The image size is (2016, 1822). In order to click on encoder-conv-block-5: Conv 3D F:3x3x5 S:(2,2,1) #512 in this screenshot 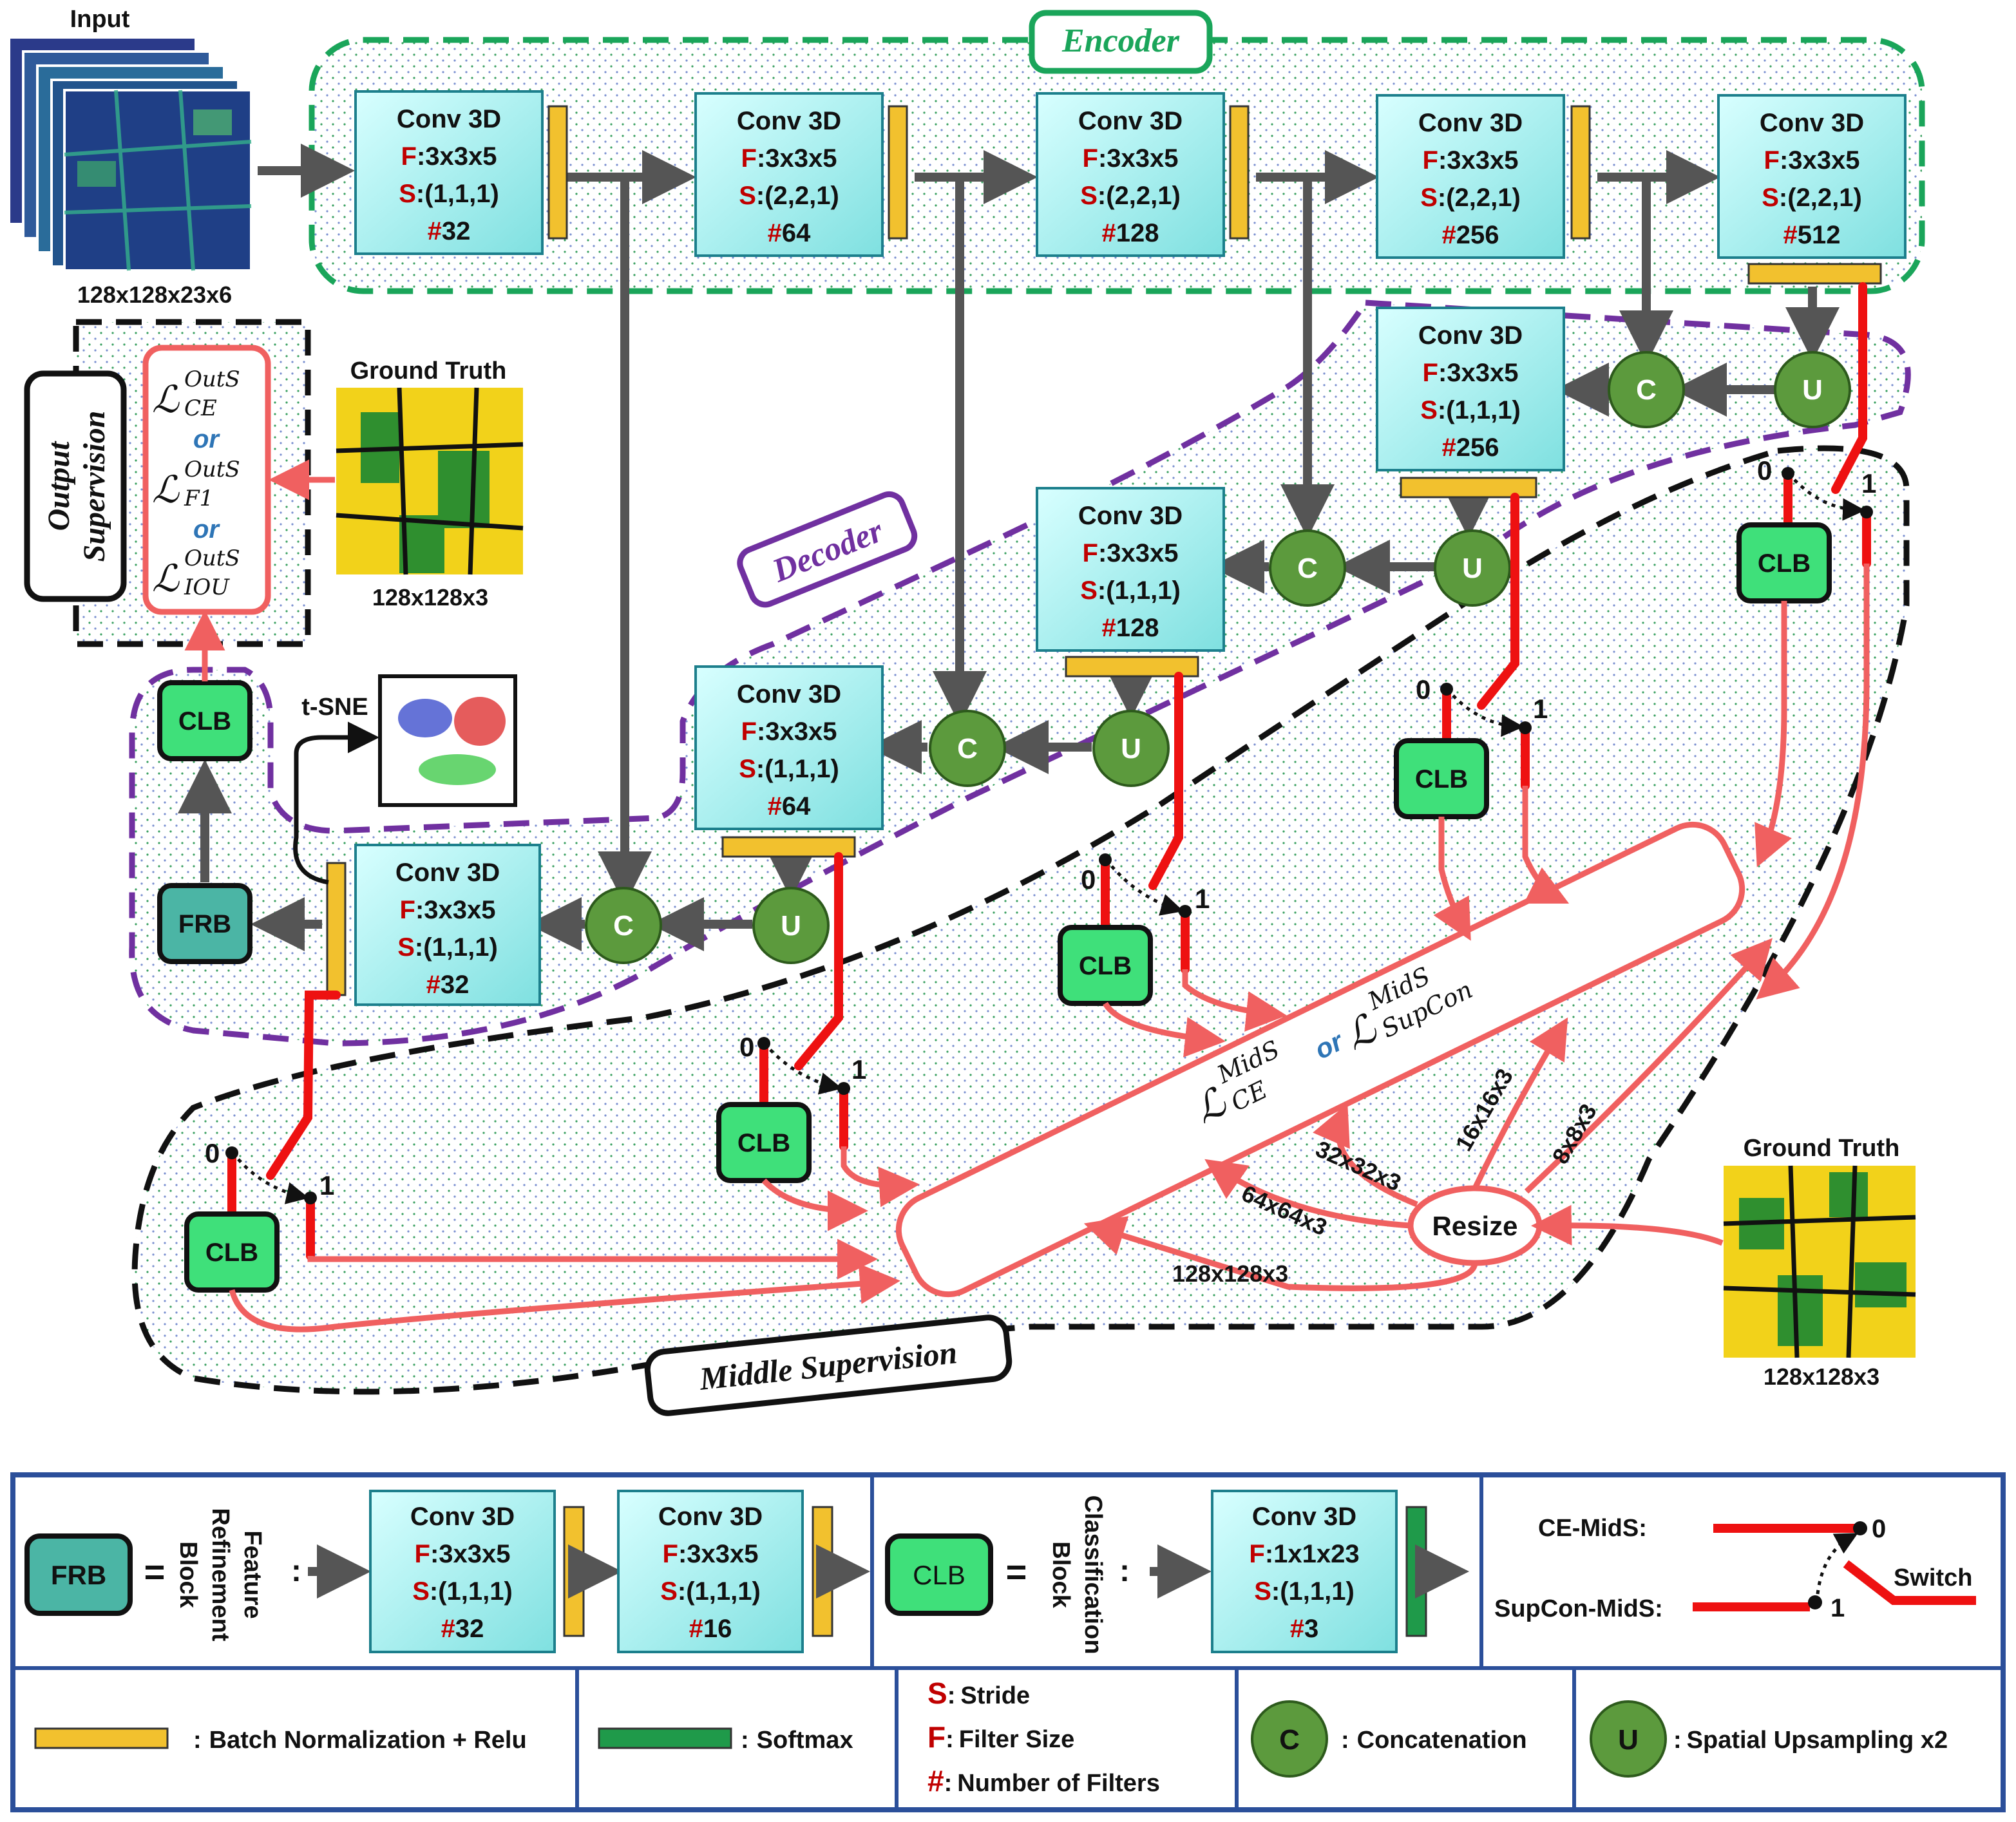, I will do `click(1812, 176)`.